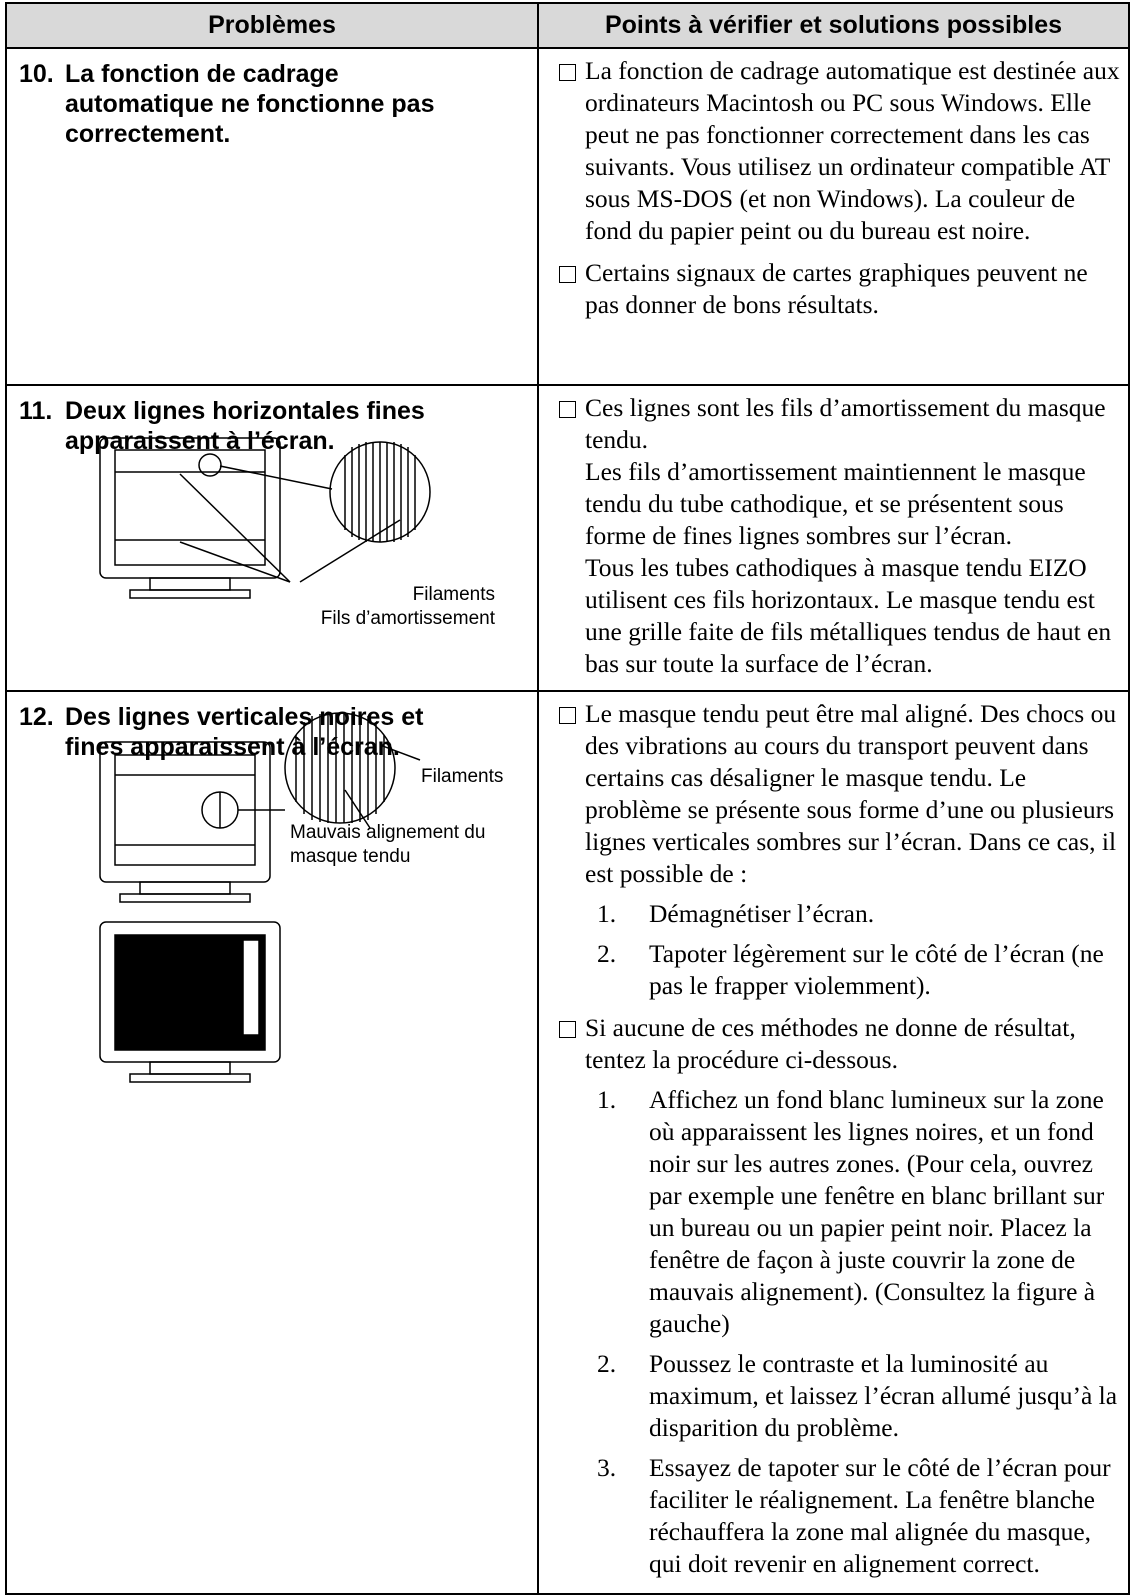  I want to click on figure-label: Fils d’amortissement, so click(408, 618).